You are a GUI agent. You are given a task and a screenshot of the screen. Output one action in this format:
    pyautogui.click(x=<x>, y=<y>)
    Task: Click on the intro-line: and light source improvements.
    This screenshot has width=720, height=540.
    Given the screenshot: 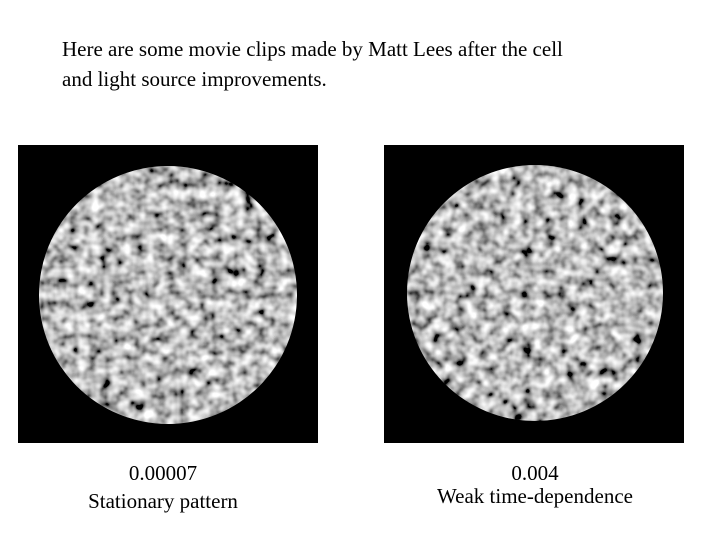 What is the action you would take?
    pyautogui.click(x=194, y=79)
    